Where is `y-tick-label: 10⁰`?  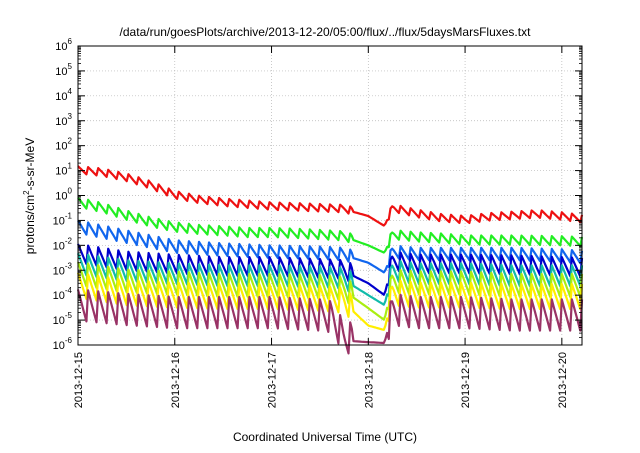 y-tick-label: 10⁰ is located at coordinates (63, 195).